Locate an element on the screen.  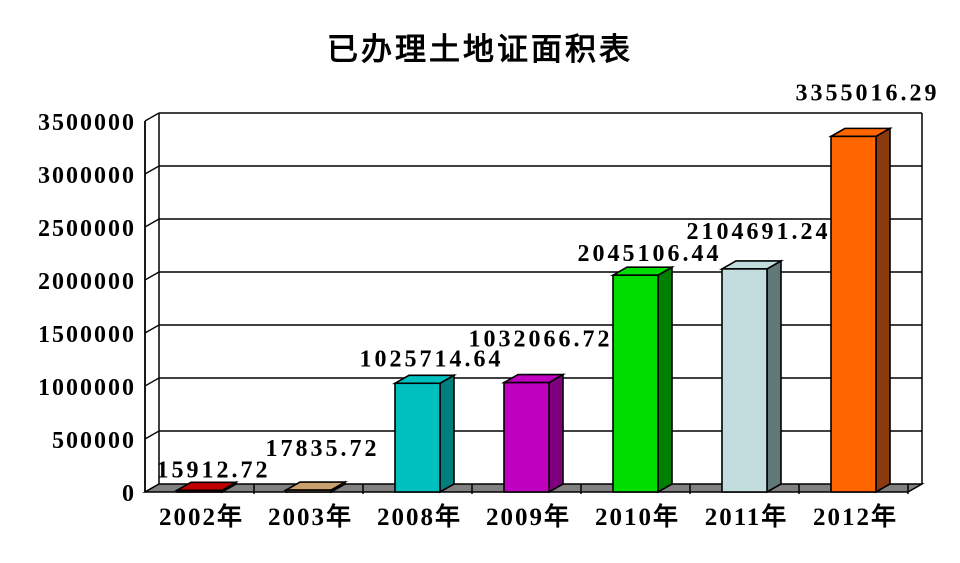
y-axis-tick-label: 500000 is located at coordinates (94, 441).